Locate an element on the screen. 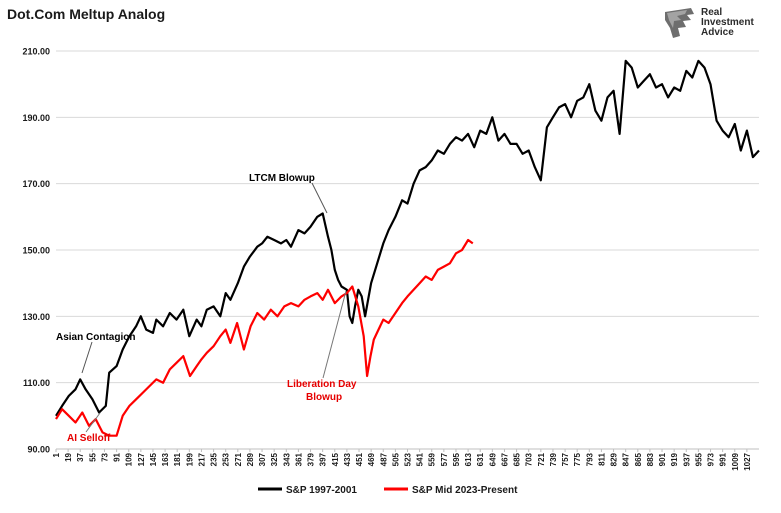 Image resolution: width=781 pixels, height=513 pixels. x-tick-label: 739 is located at coordinates (553, 459).